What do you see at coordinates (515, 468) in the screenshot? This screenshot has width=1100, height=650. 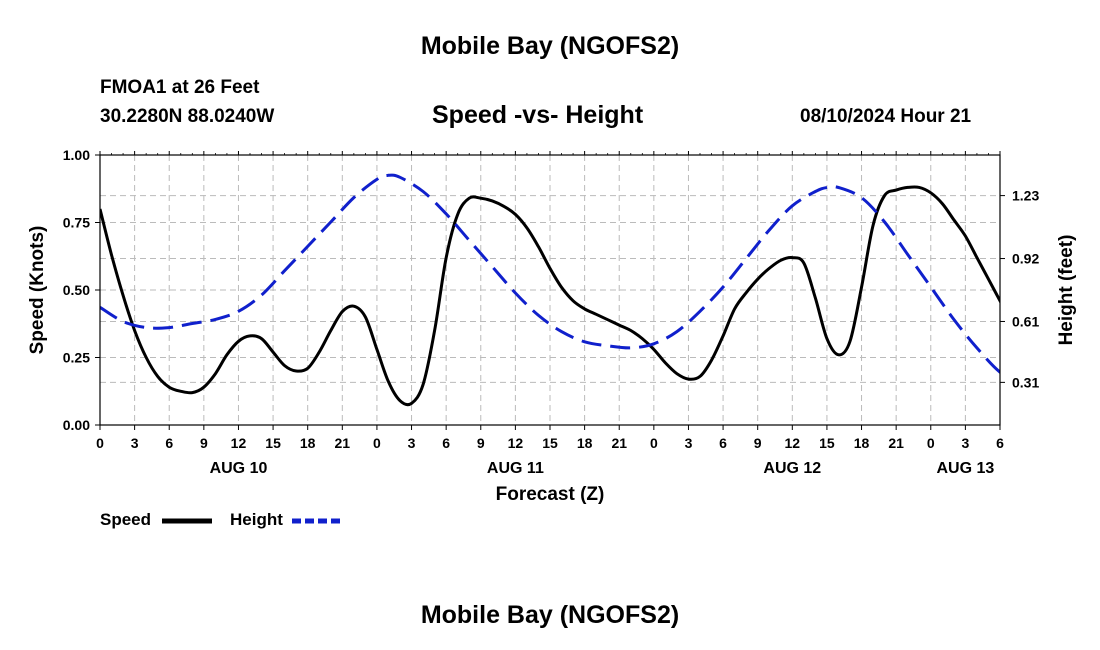 I see `date-label: AUG 11` at bounding box center [515, 468].